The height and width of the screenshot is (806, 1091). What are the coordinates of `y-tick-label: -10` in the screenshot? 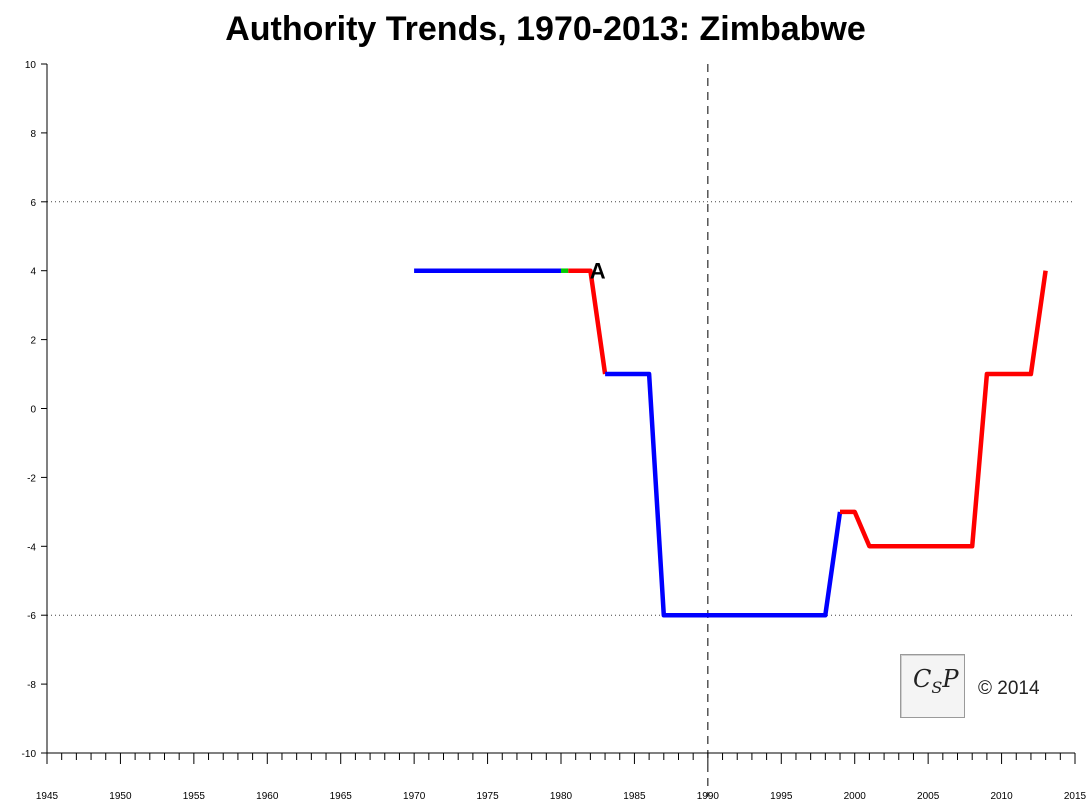 It's located at (29, 754).